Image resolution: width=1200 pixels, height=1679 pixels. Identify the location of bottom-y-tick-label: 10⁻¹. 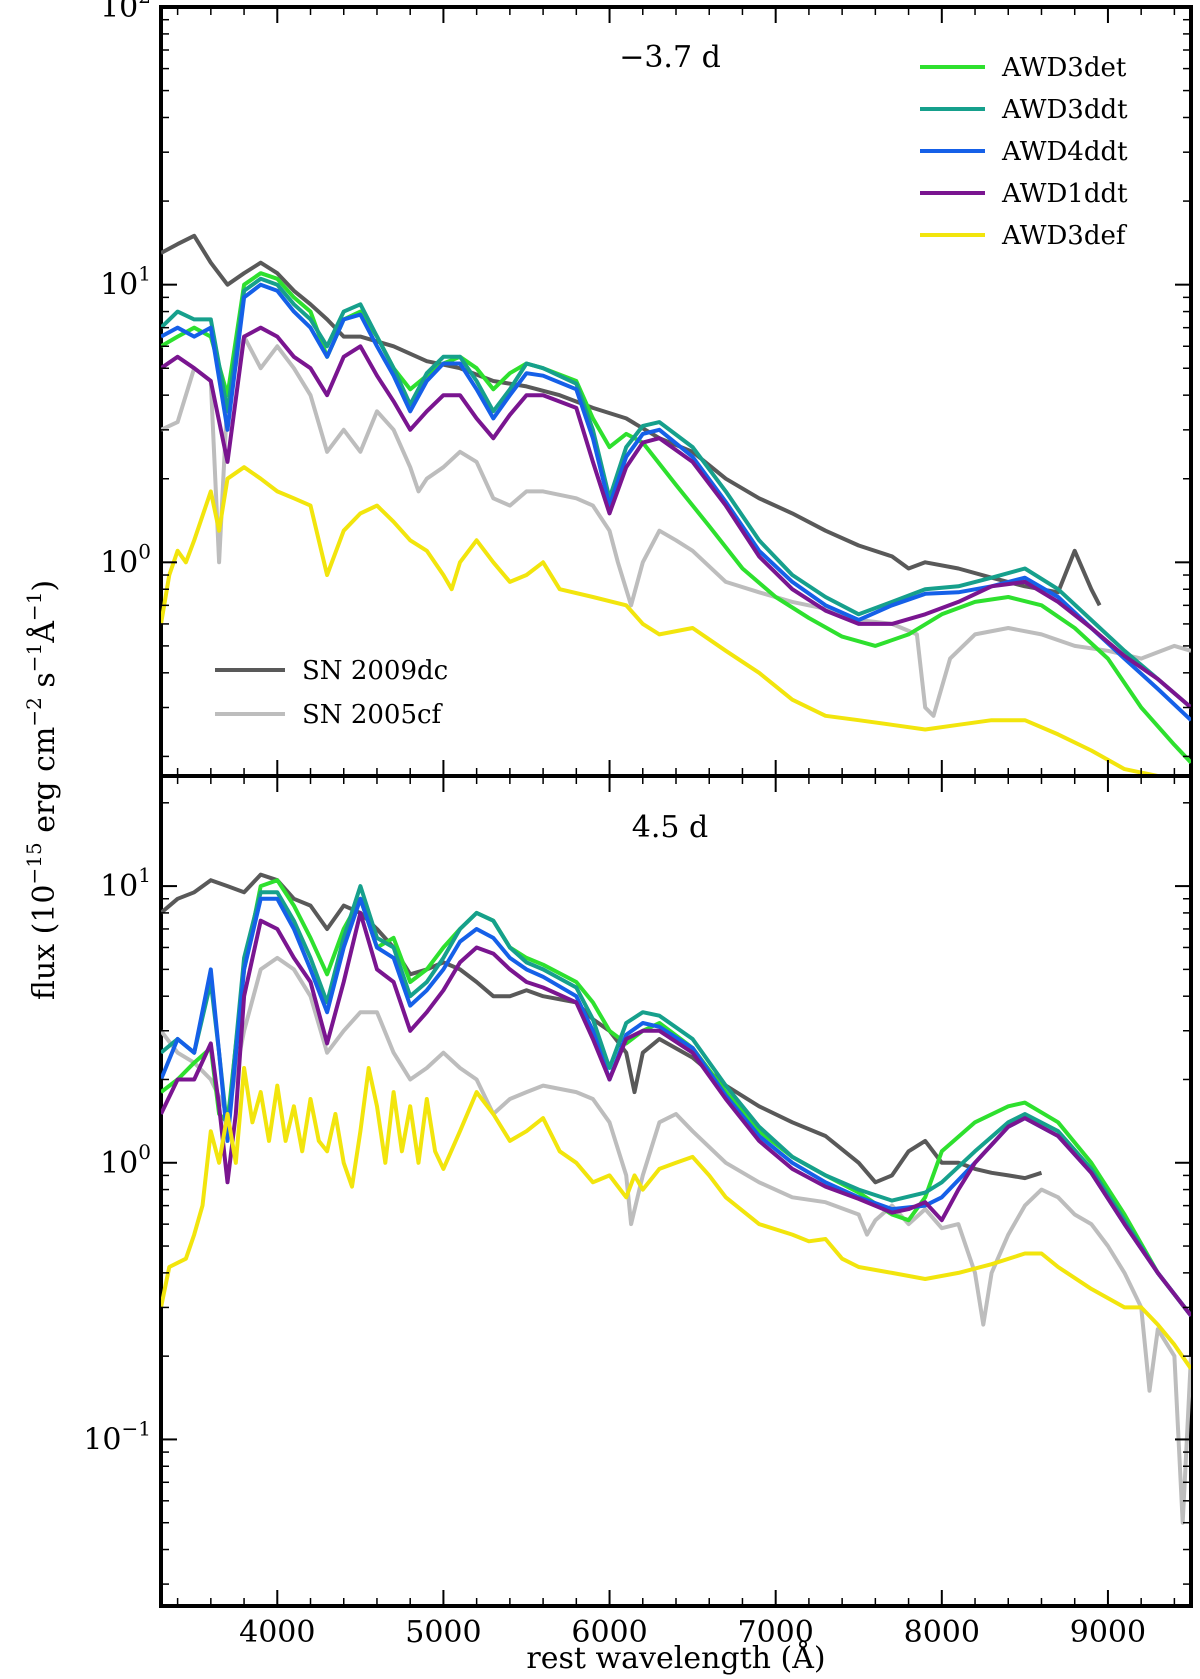
(117, 1436).